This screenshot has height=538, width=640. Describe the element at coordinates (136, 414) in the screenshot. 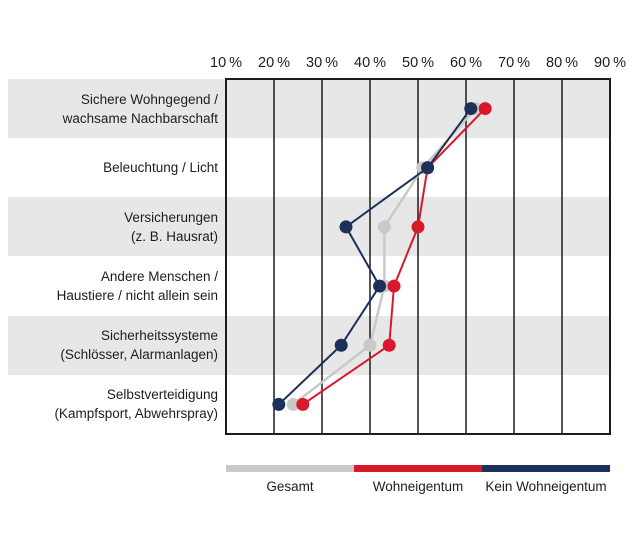

I see `category-label-line: (Kampfsport, Abwehrspray)` at that location.